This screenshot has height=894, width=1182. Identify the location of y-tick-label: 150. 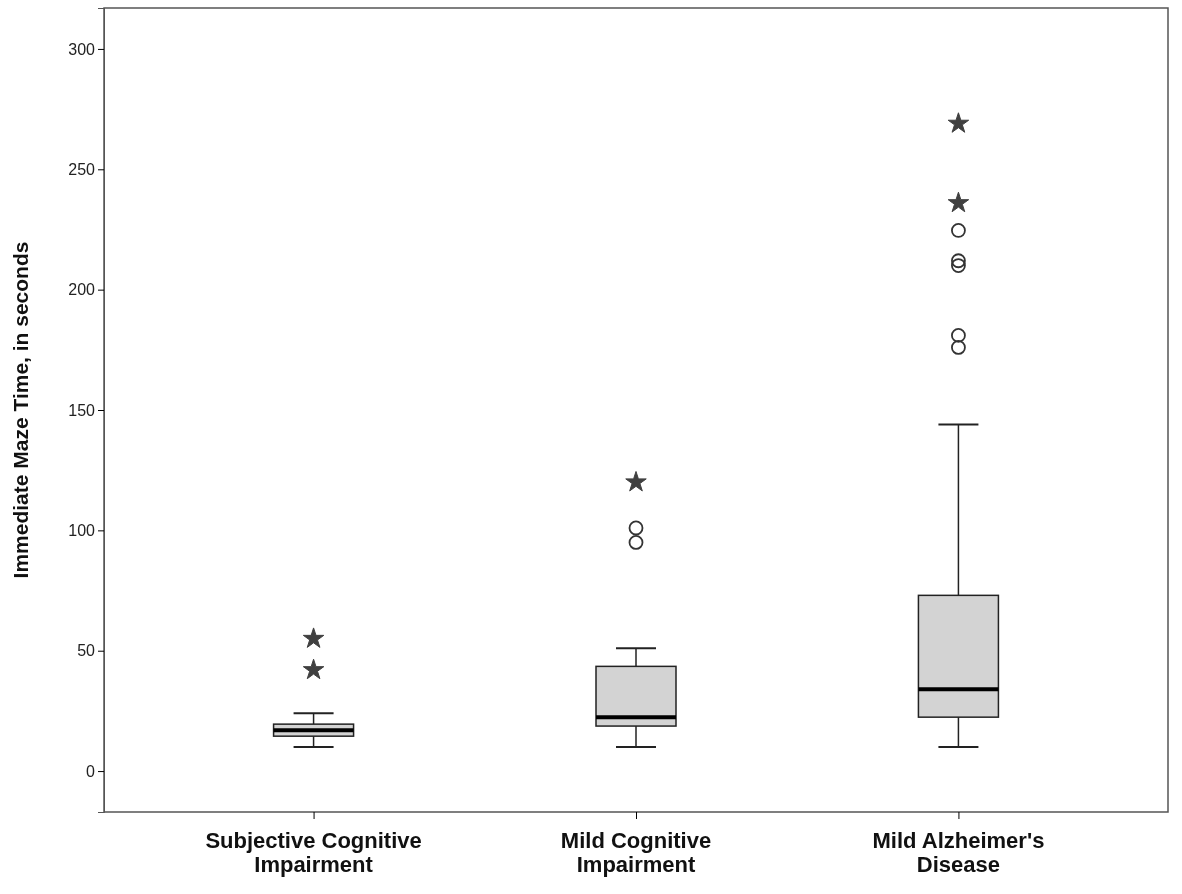
(82, 410).